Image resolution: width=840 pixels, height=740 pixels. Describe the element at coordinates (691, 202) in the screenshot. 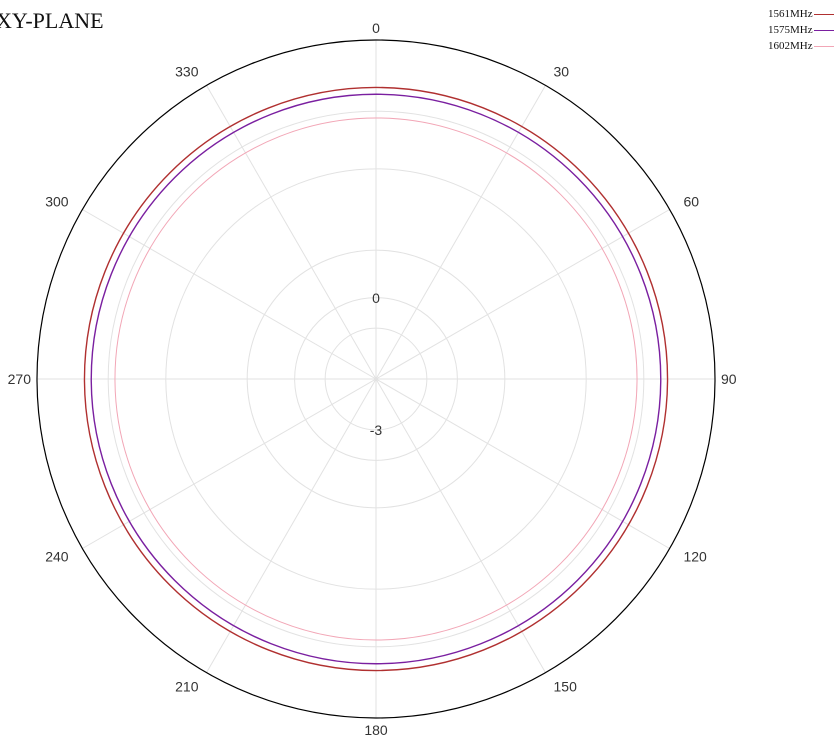

I see `angle-label-60: 60` at that location.